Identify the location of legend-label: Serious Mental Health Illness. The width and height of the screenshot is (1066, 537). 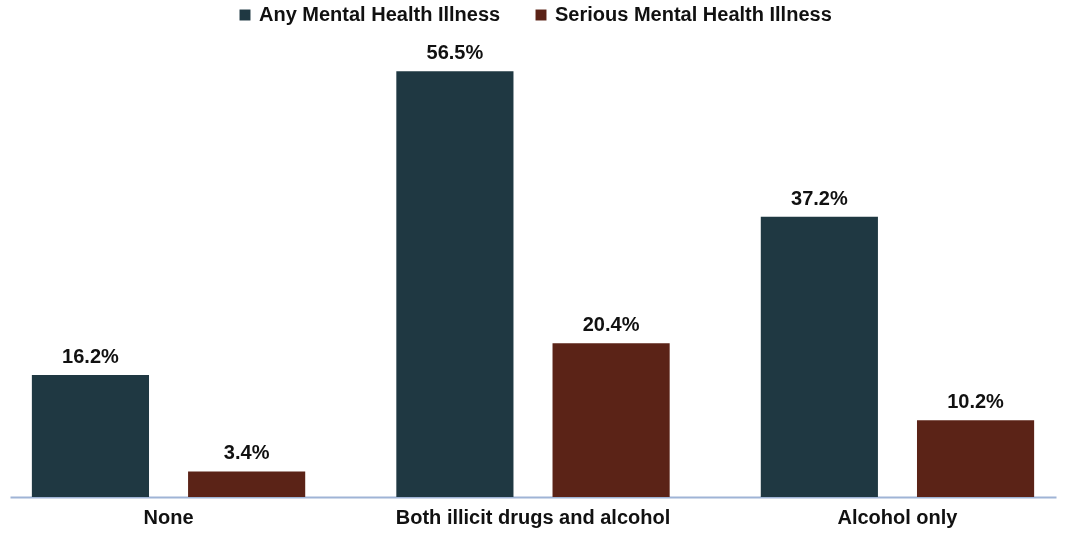
(693, 14).